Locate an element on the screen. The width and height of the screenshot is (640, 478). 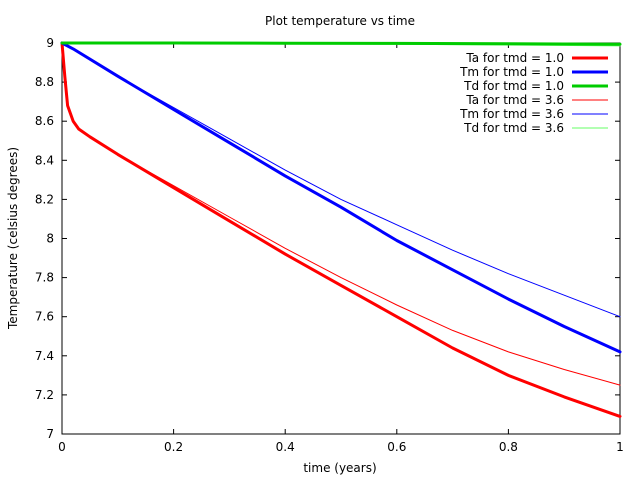
x-tick-label: 0.6 is located at coordinates (396, 447).